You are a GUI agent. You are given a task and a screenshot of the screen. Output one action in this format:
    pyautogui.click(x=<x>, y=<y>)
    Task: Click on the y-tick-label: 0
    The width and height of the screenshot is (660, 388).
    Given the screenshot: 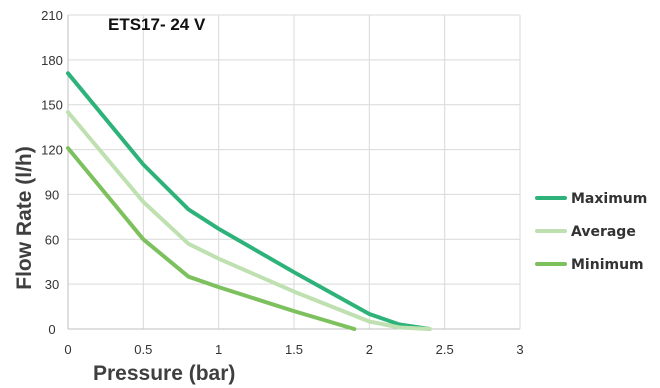 What is the action you would take?
    pyautogui.click(x=51, y=329)
    